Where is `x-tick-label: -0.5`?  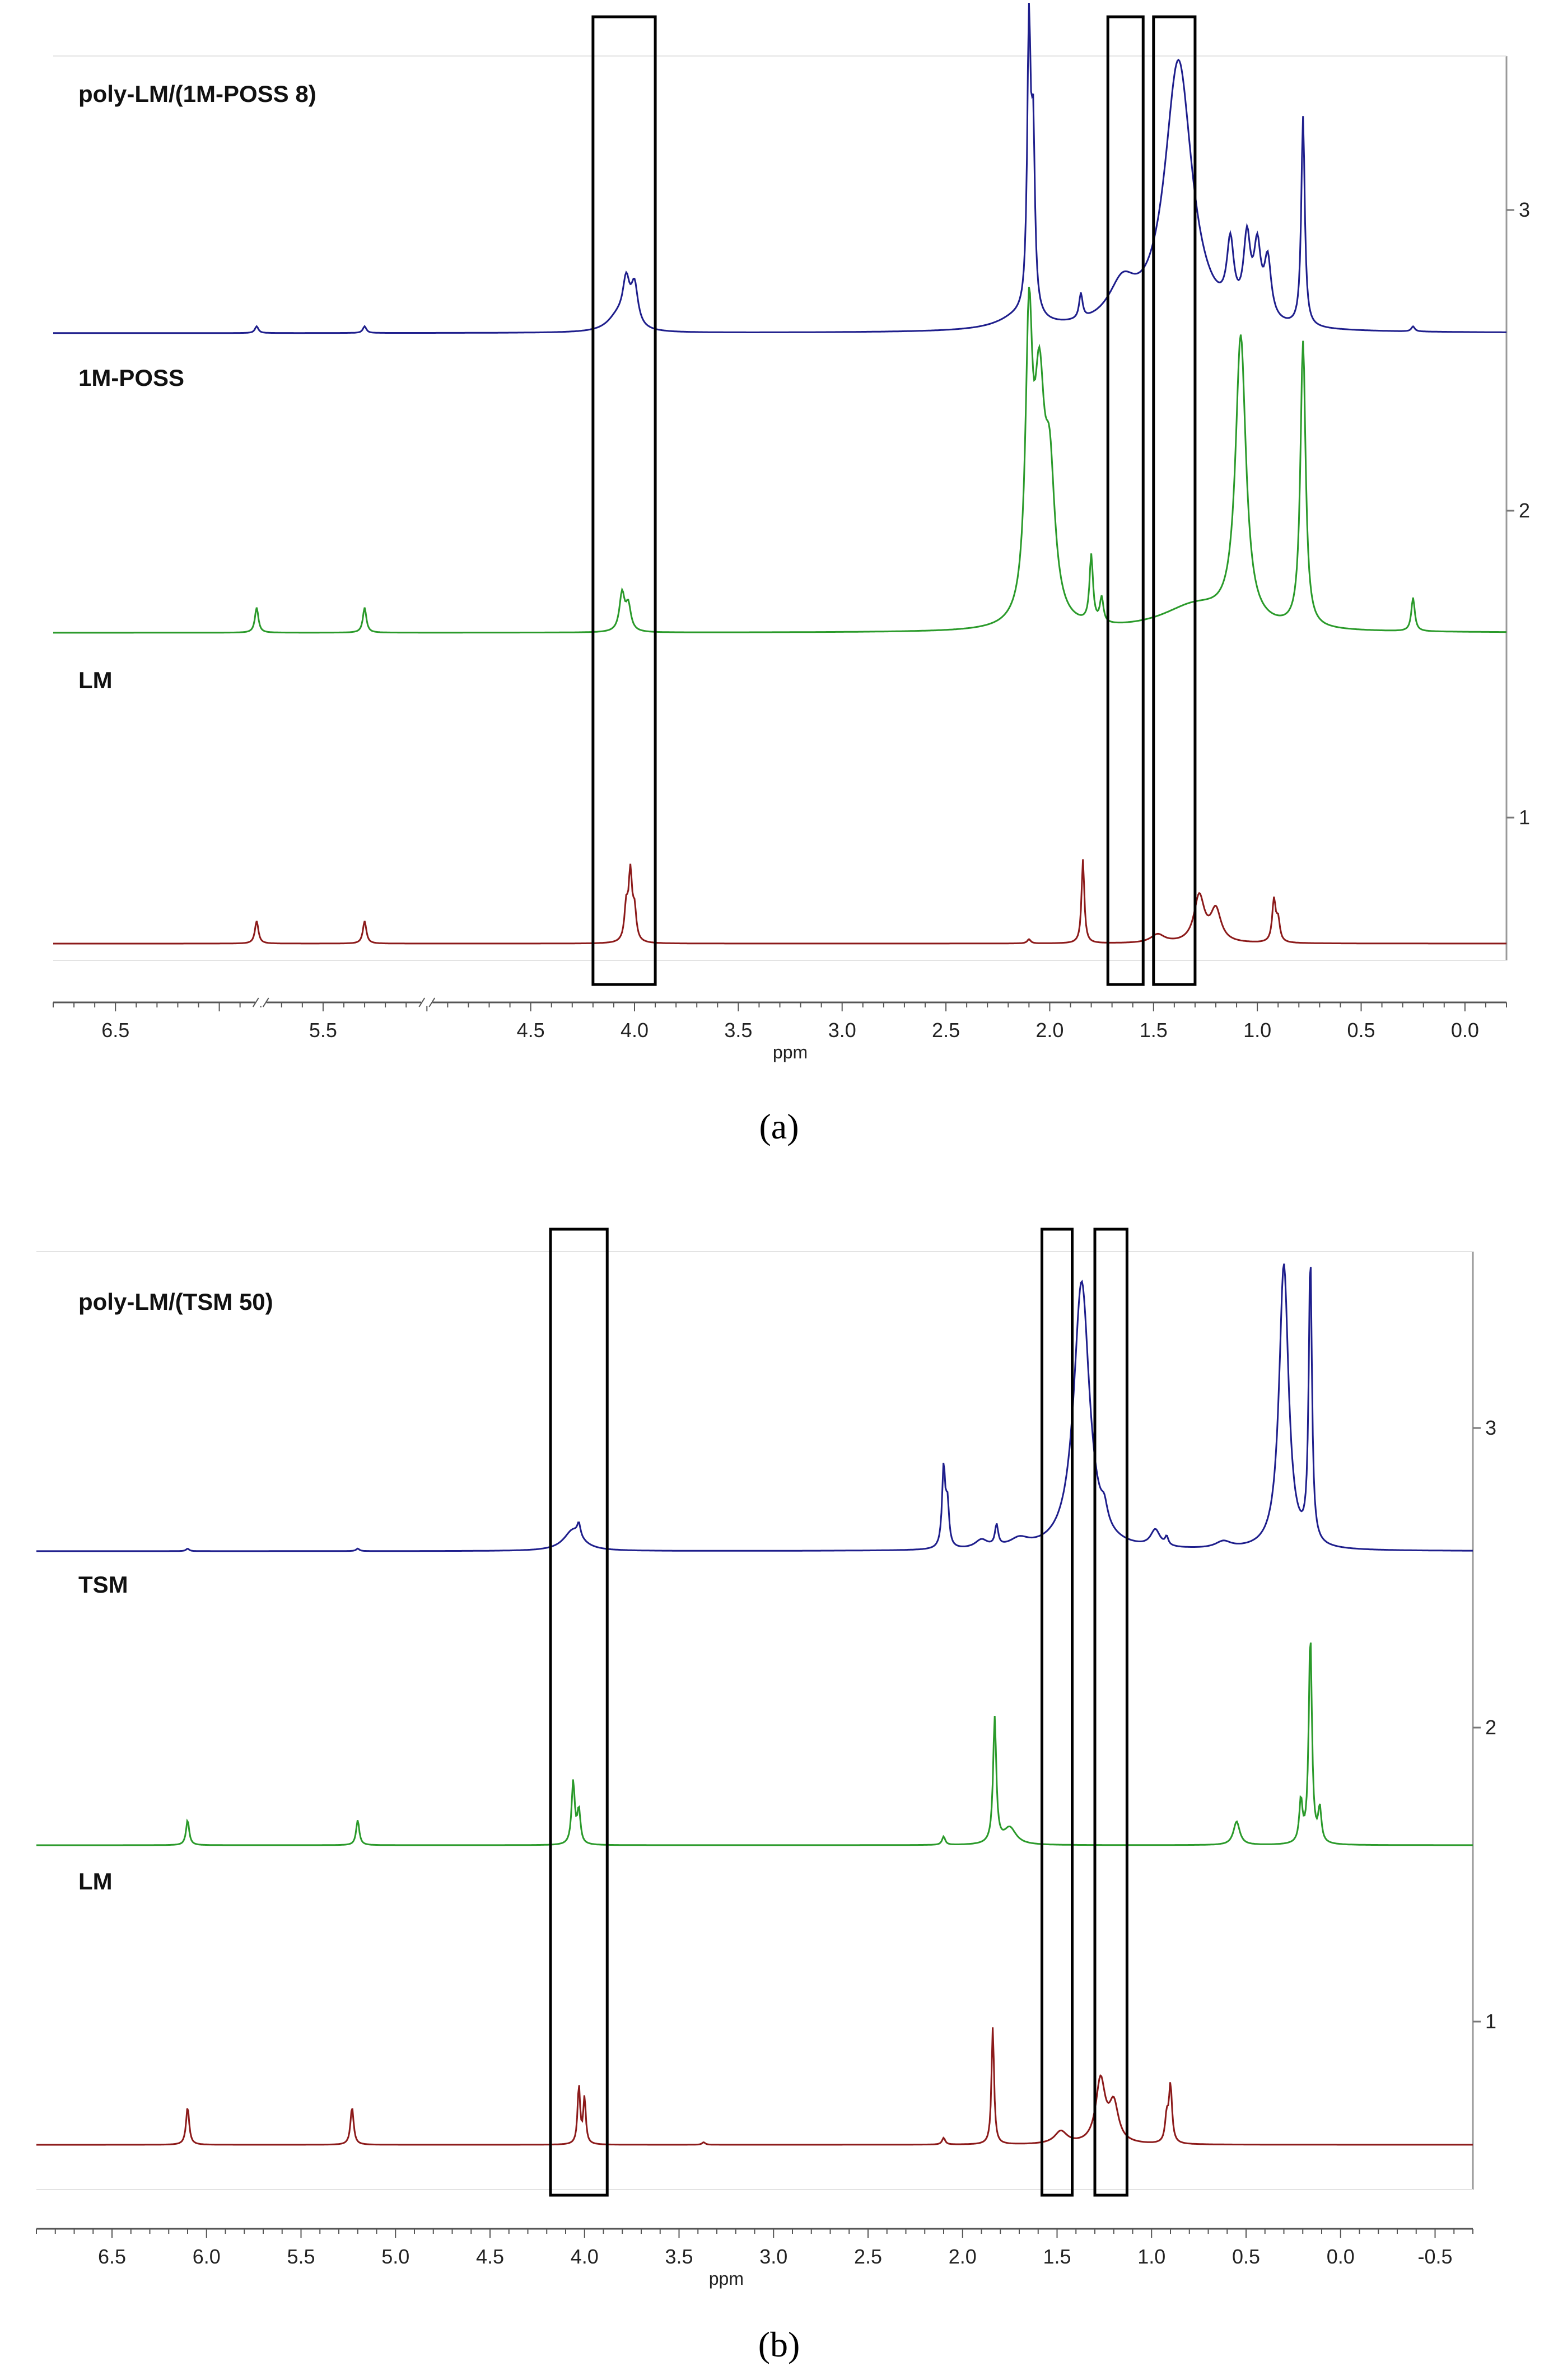 x-tick-label: -0.5 is located at coordinates (1435, 2257).